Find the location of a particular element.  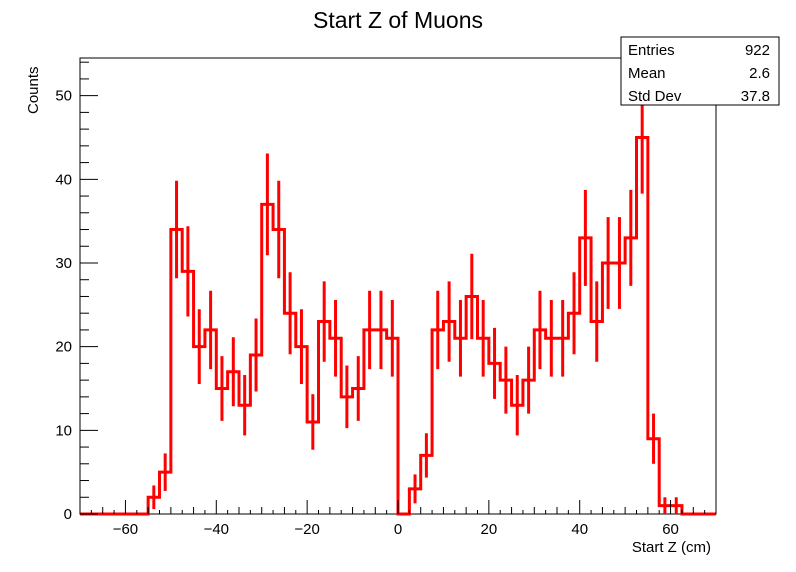

x-tick-label: 0 is located at coordinates (398, 529).